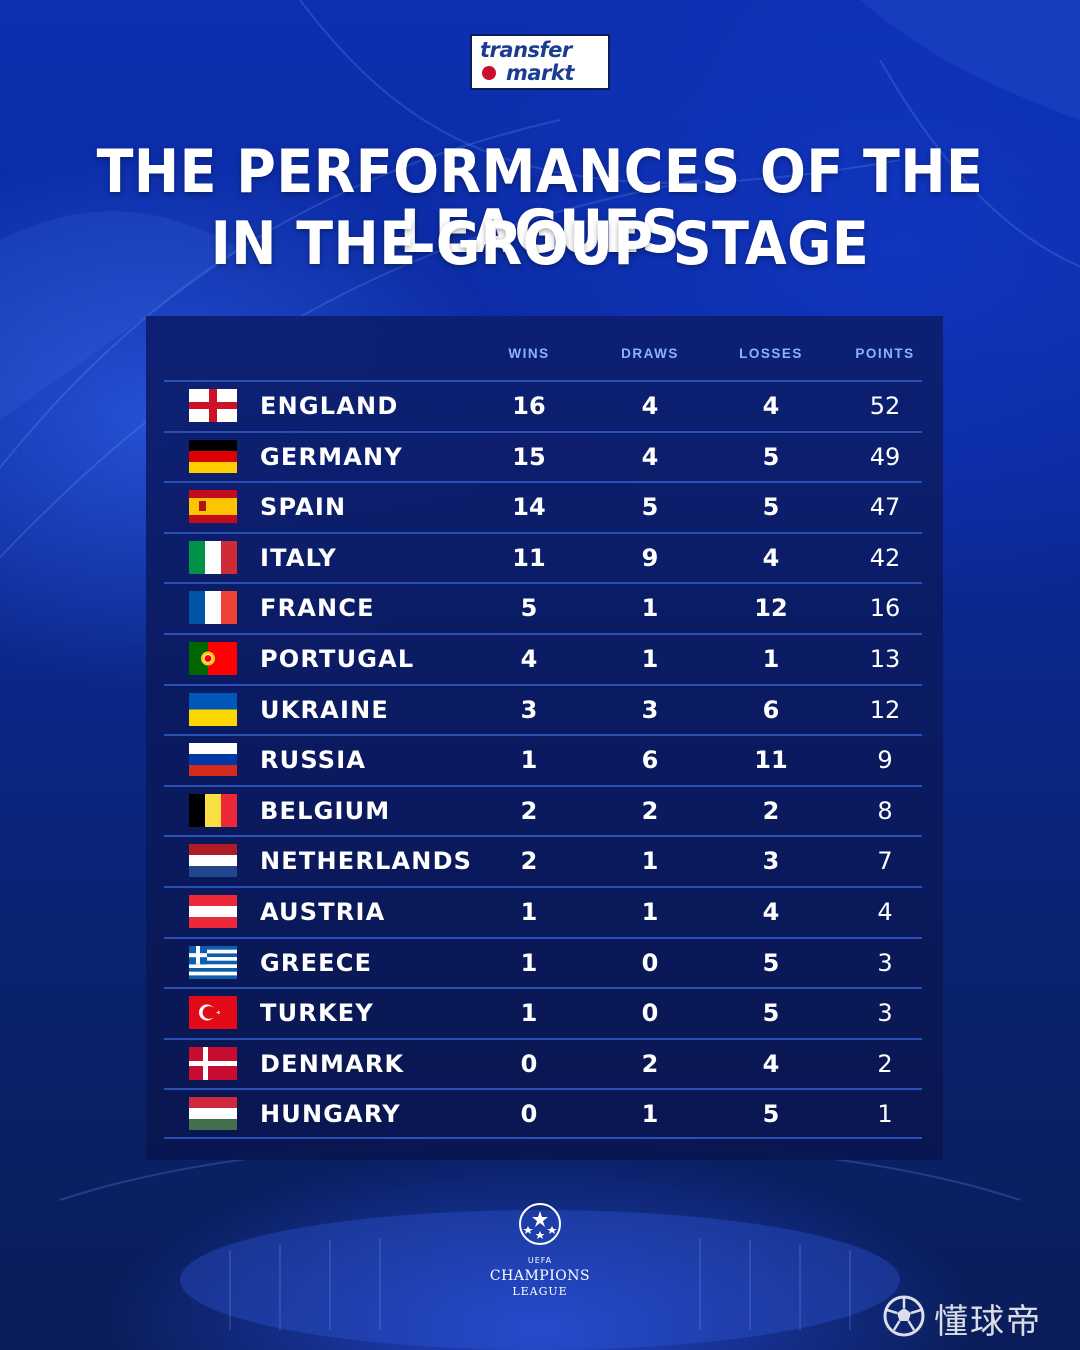 Image resolution: width=1080 pixels, height=1350 pixels. What do you see at coordinates (885, 709) in the screenshot?
I see `points-cell: 12` at bounding box center [885, 709].